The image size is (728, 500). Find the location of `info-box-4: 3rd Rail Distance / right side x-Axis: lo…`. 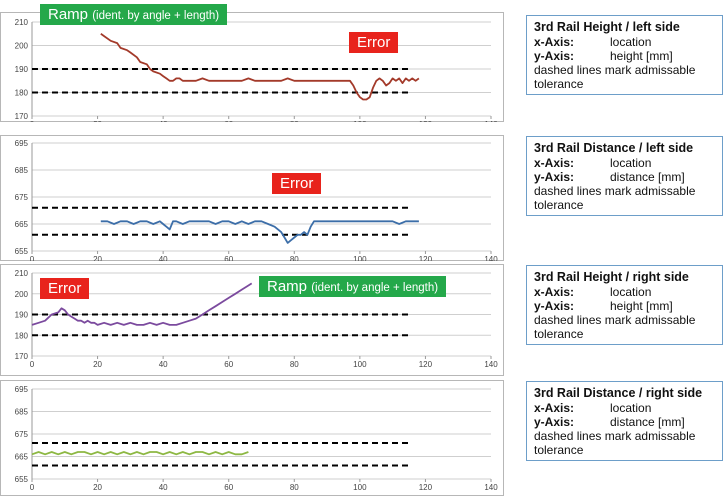

info-box-4: 3rd Rail Distance / right side x-Axis: lo… is located at coordinates (624, 421).